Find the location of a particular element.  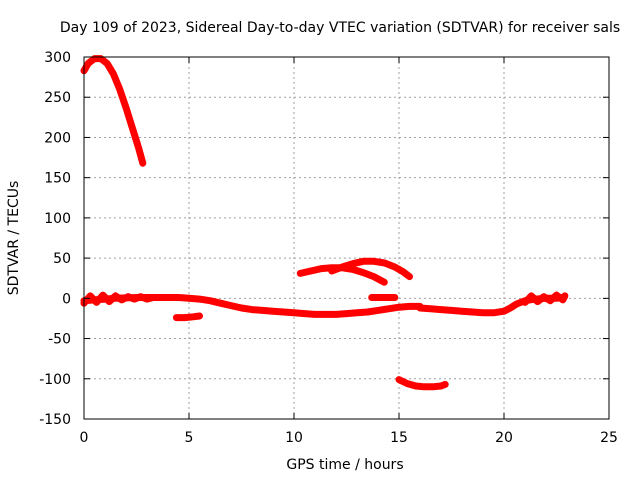

x-tick-label: 10 is located at coordinates (294, 438).